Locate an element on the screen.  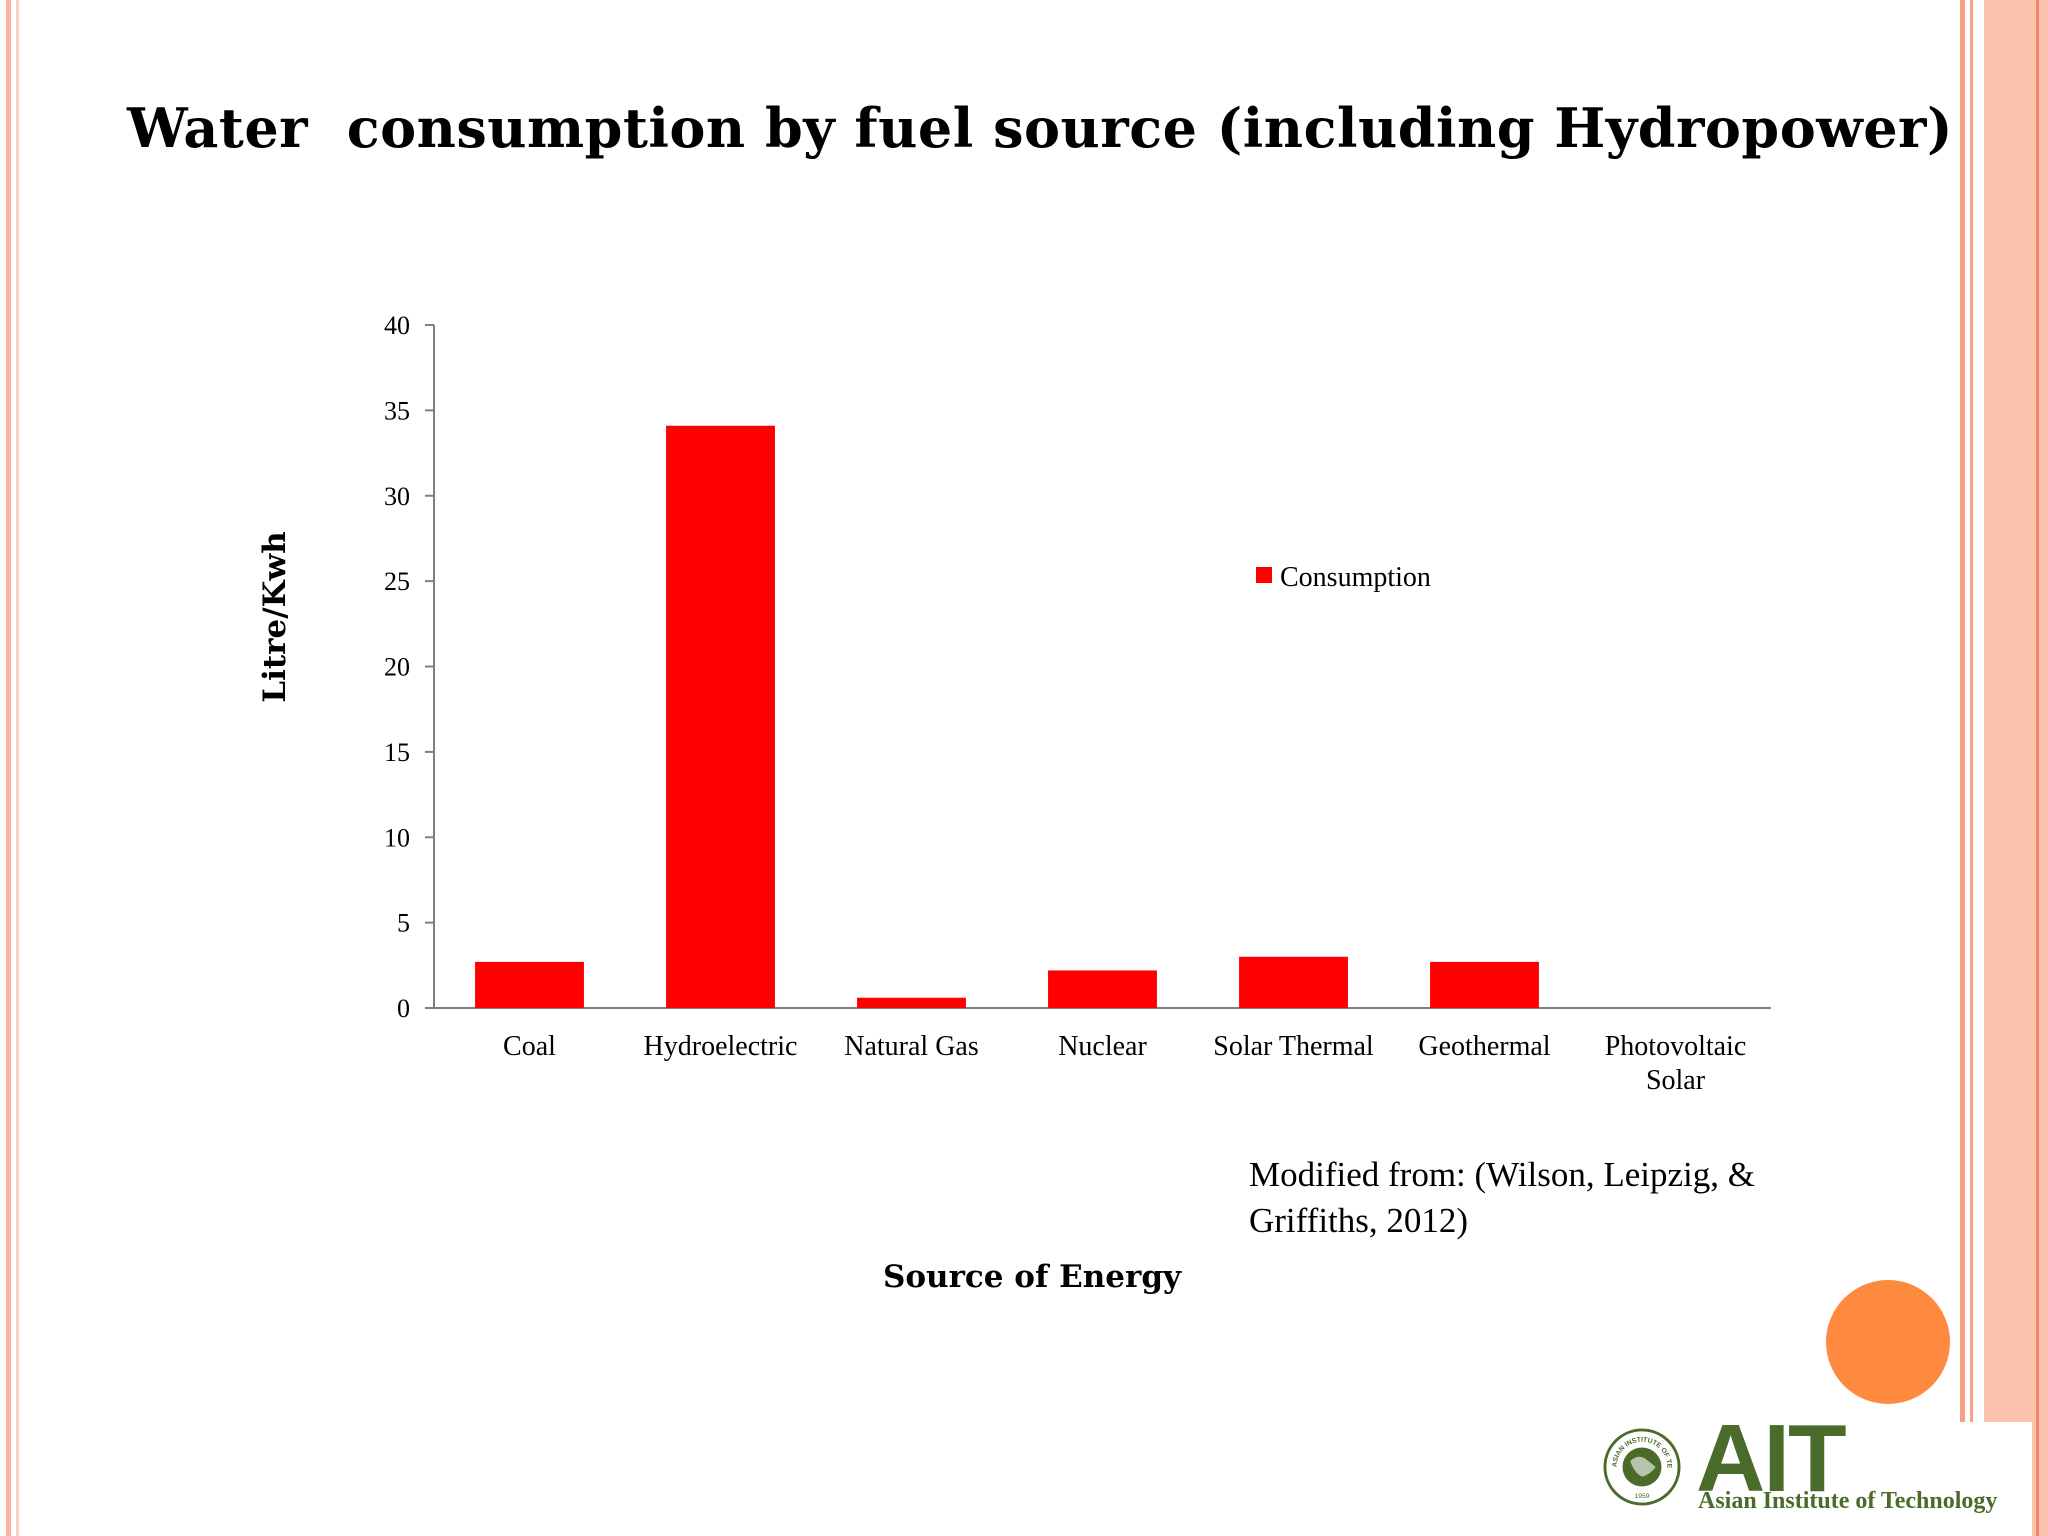
seal-year: 1959 is located at coordinates (1641, 1496).